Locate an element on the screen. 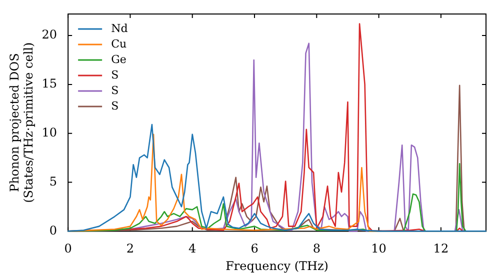 Image resolution: width=500 pixels, height=280 pixels. x-tick-label: 6 is located at coordinates (254, 249).